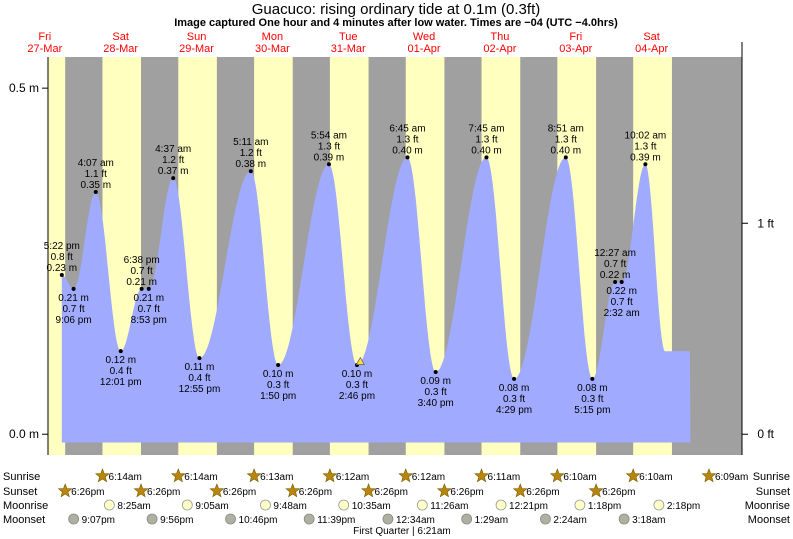  I want to click on right-tick-label: 1 ft, so click(765, 223).